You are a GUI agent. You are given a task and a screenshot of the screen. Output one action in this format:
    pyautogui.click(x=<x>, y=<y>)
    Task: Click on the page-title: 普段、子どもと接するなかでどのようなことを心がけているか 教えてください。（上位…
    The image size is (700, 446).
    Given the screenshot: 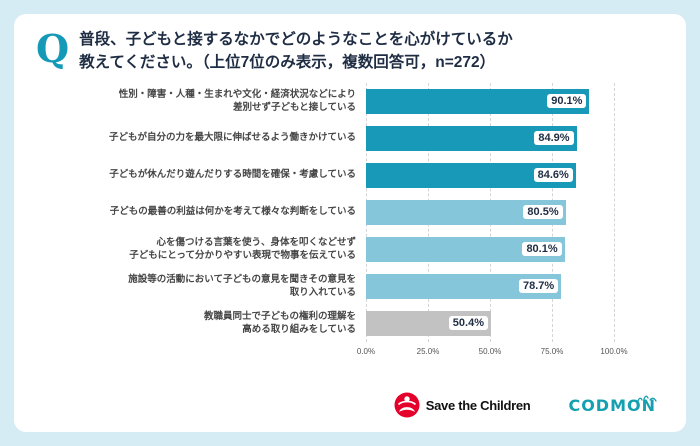 What is the action you would take?
    pyautogui.click(x=296, y=51)
    